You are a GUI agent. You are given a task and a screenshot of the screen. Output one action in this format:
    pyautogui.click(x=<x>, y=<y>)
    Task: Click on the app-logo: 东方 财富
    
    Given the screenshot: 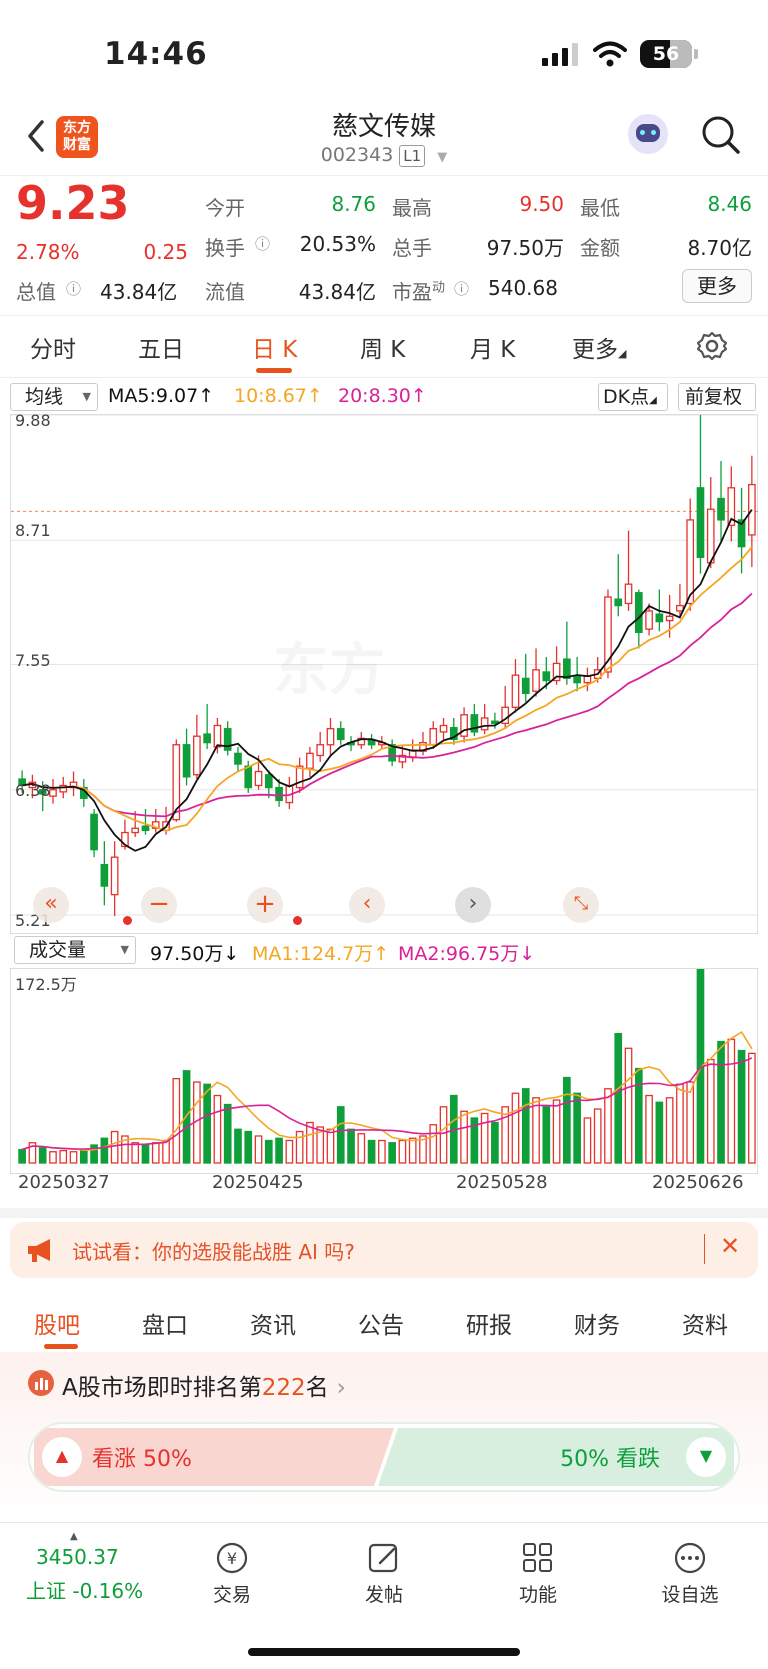 What is the action you would take?
    pyautogui.click(x=77, y=137)
    